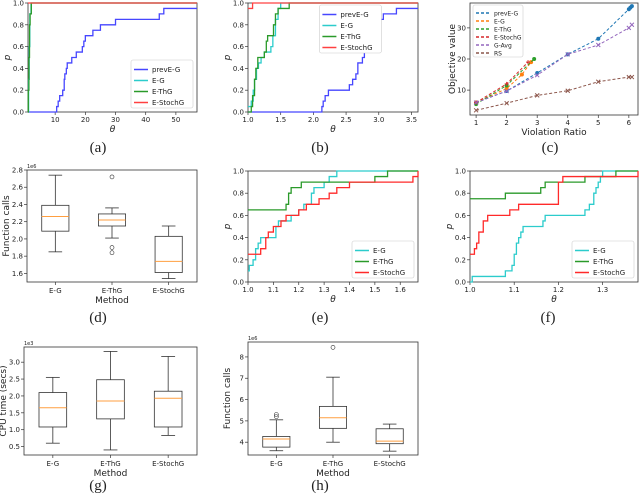  I want to click on x-tick-label: 2.5, so click(346, 120).